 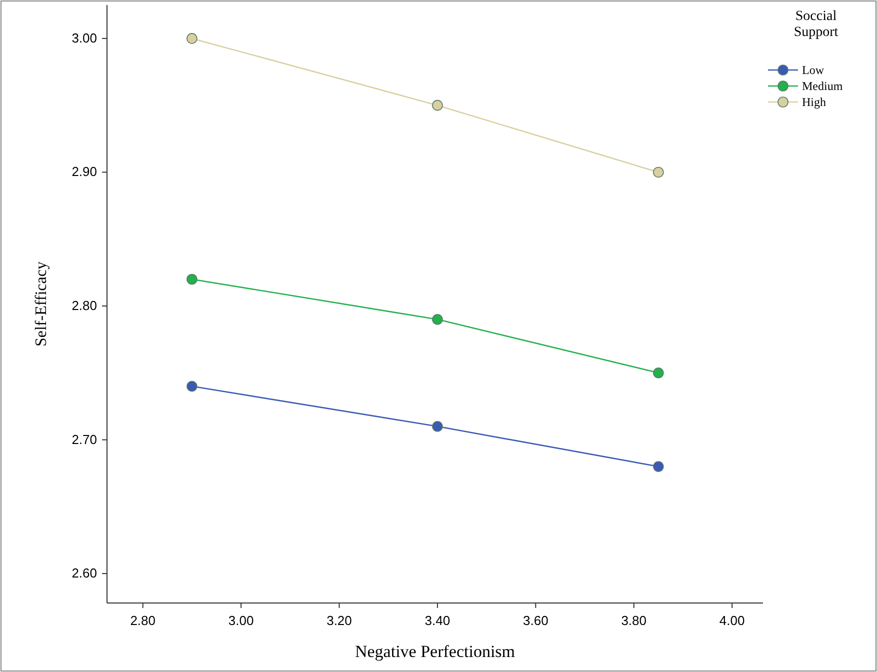 I want to click on x-tick-label: 3.40, so click(x=437, y=620).